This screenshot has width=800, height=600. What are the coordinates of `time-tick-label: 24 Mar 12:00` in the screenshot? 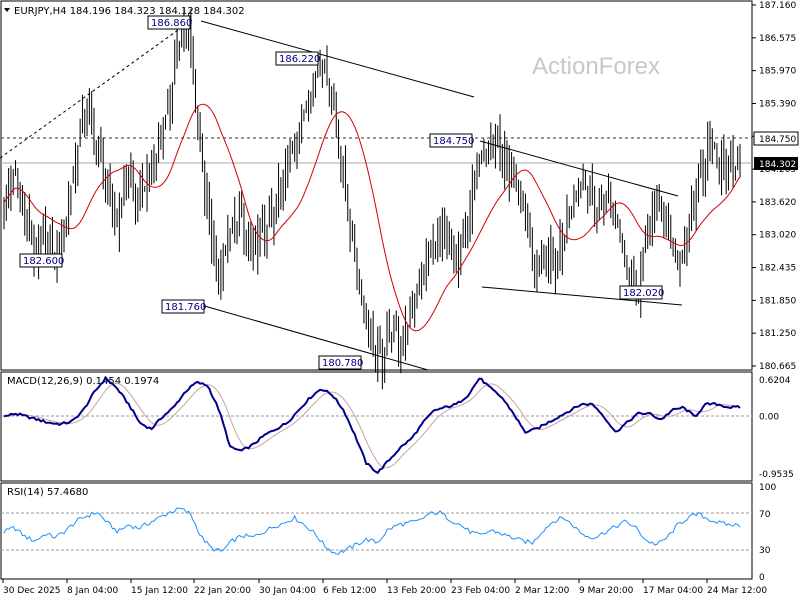 It's located at (737, 591).